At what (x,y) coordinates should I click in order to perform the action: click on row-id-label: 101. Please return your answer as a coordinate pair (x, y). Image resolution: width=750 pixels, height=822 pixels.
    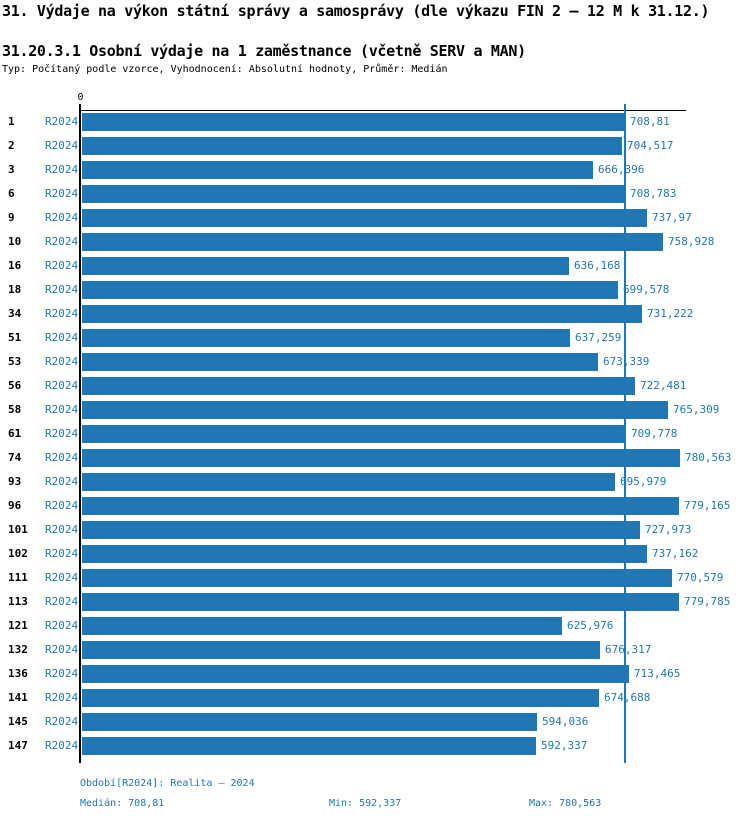
    Looking at the image, I should click on (18, 529).